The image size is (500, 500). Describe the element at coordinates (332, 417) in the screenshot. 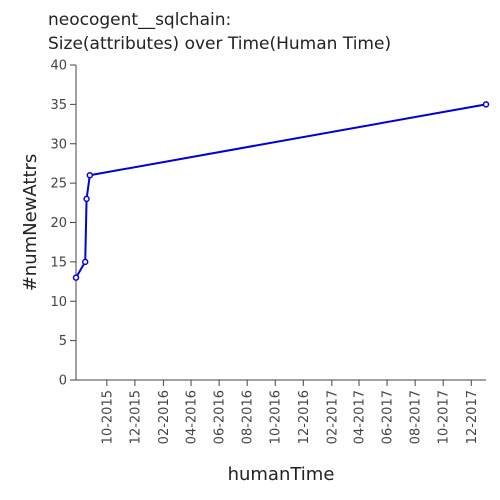

I see `x-tick-label: 02-2017` at that location.